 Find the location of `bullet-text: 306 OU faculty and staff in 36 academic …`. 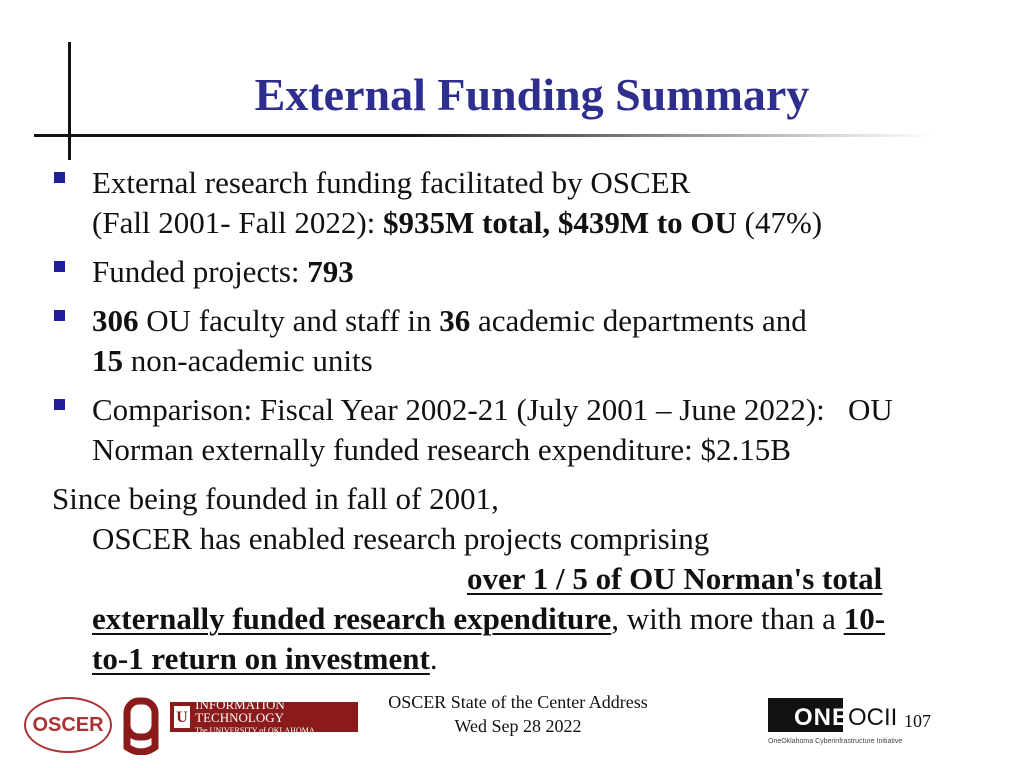

bullet-text: 306 OU faculty and staff in 36 academic … is located at coordinates (449, 340).